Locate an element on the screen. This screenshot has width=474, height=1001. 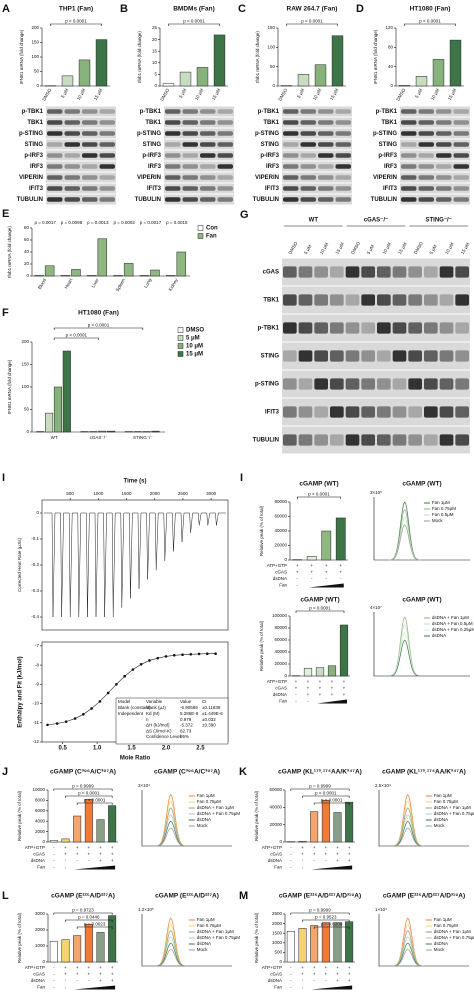
dose-wedge is located at coordinates (326, 585).